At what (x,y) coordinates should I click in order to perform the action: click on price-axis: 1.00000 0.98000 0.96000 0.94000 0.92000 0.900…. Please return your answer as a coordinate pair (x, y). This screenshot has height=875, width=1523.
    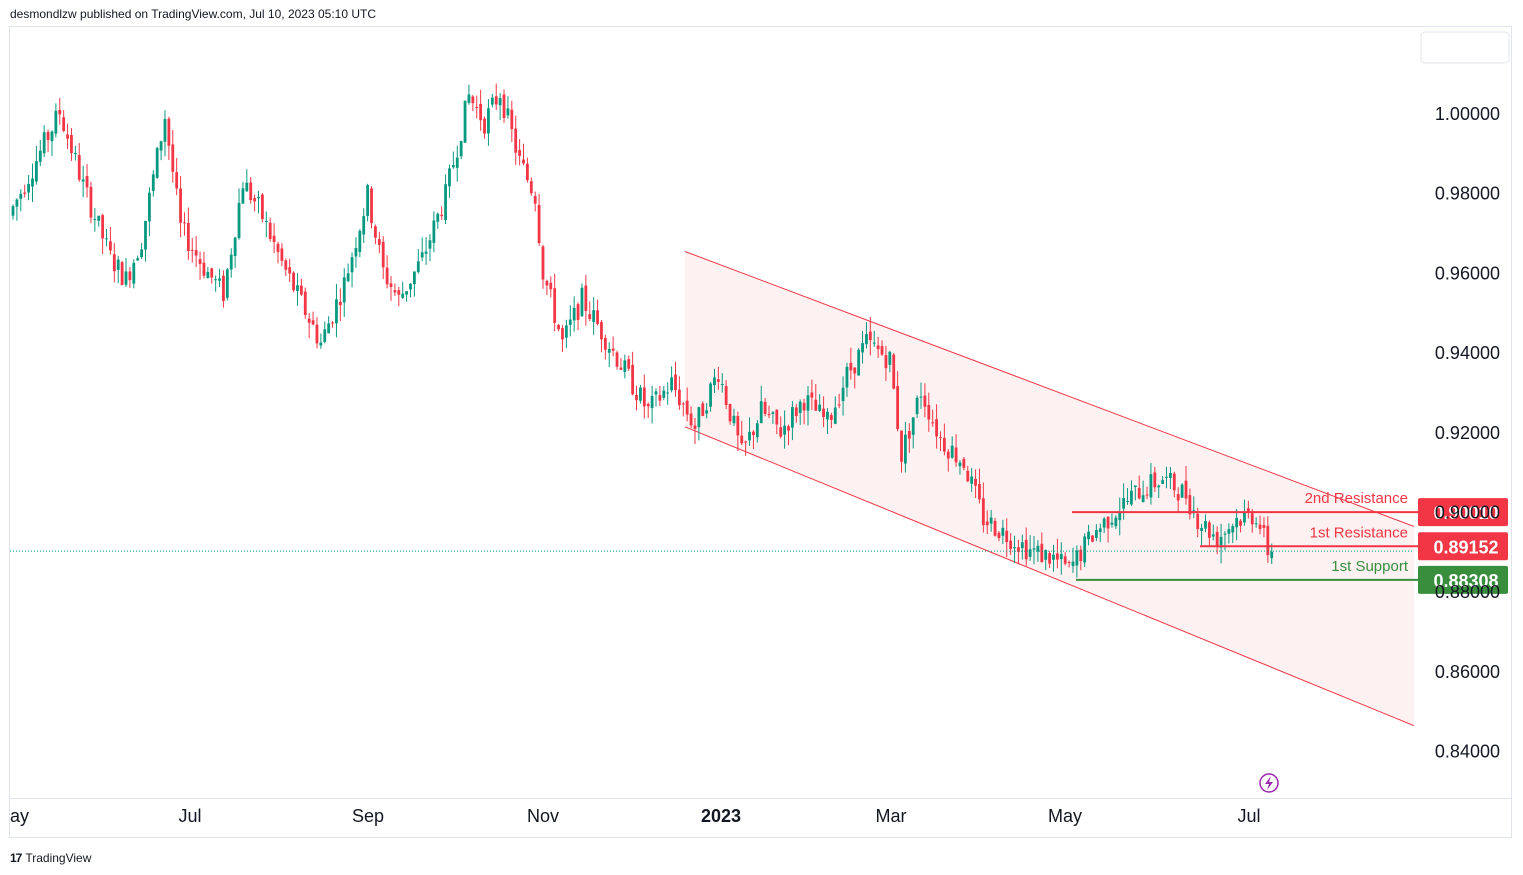
    Looking at the image, I should click on (1467, 433).